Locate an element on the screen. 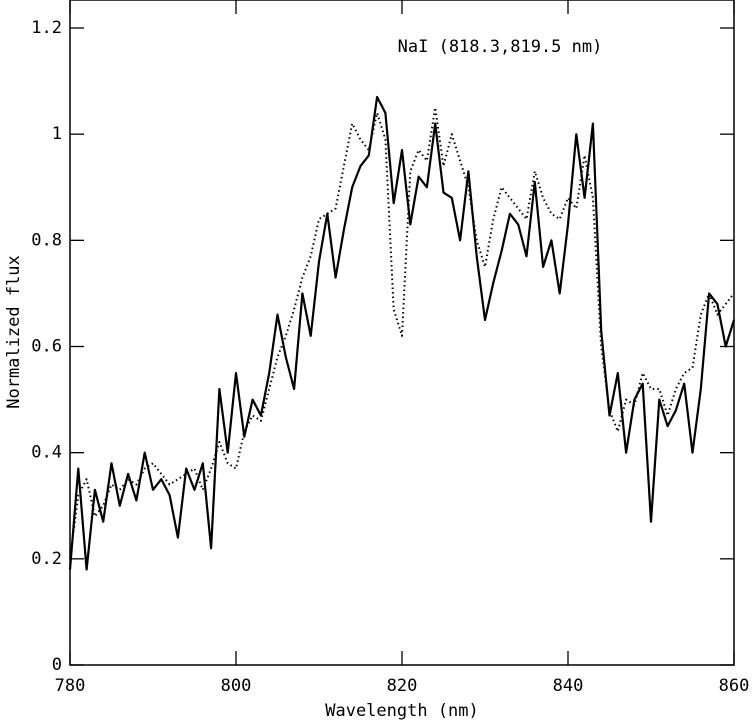 Image resolution: width=752 pixels, height=724 pixels. y-tick-label: 1 is located at coordinates (57, 134).